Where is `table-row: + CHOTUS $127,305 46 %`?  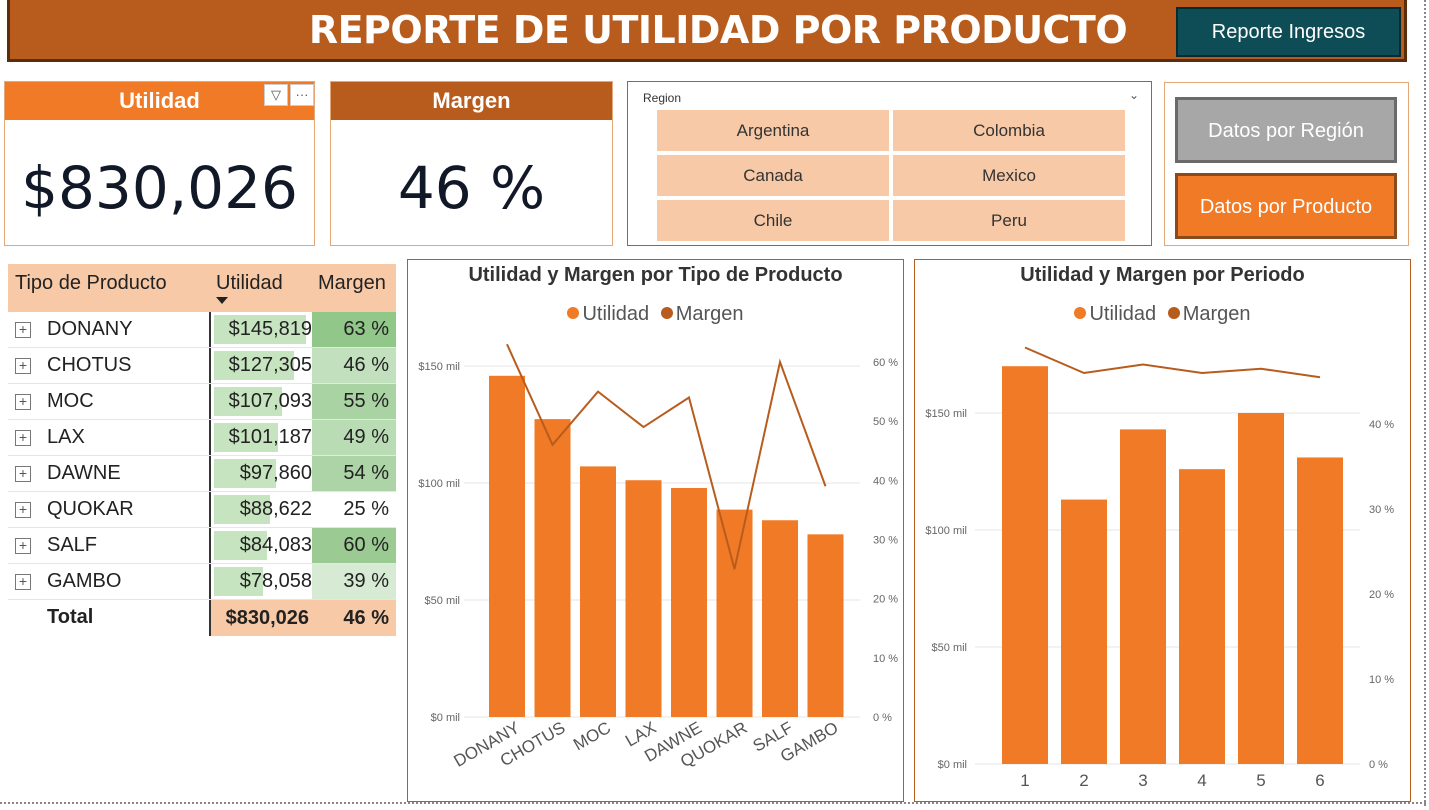 table-row: + CHOTUS $127,305 46 % is located at coordinates (202, 366).